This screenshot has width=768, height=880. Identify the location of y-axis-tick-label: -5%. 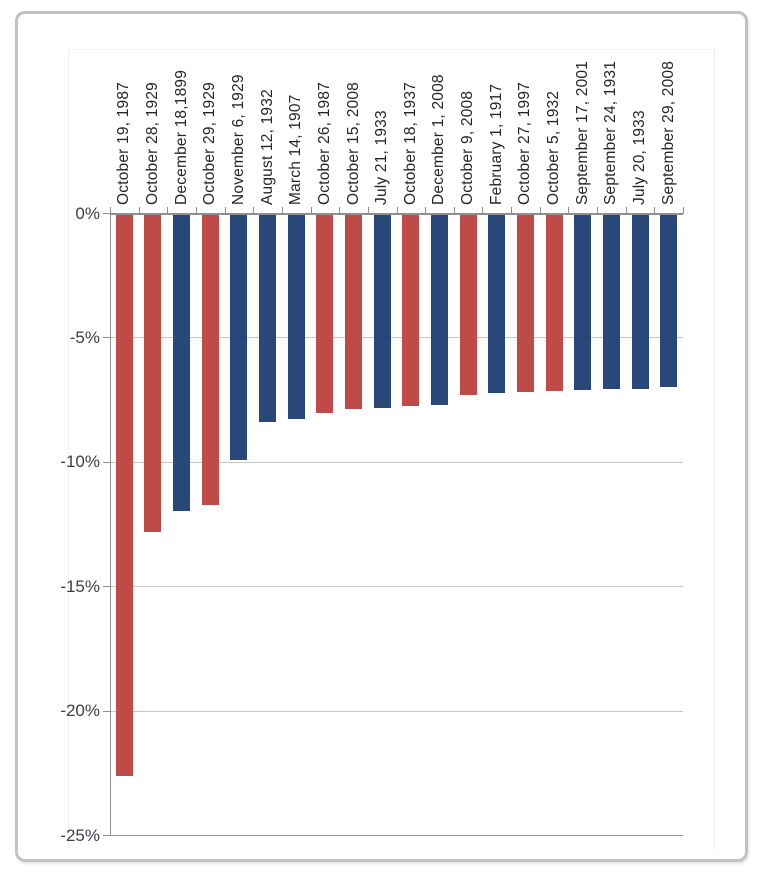
(84, 337).